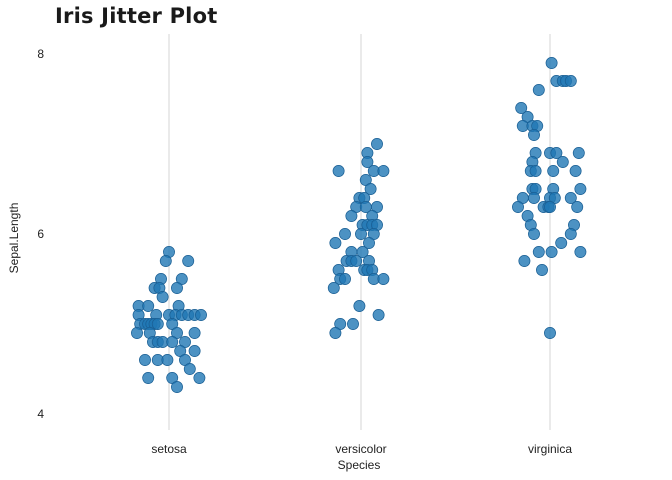 This screenshot has width=672, height=480. Describe the element at coordinates (550, 449) in the screenshot. I see `x-tick-label-virginica: virginica` at that location.